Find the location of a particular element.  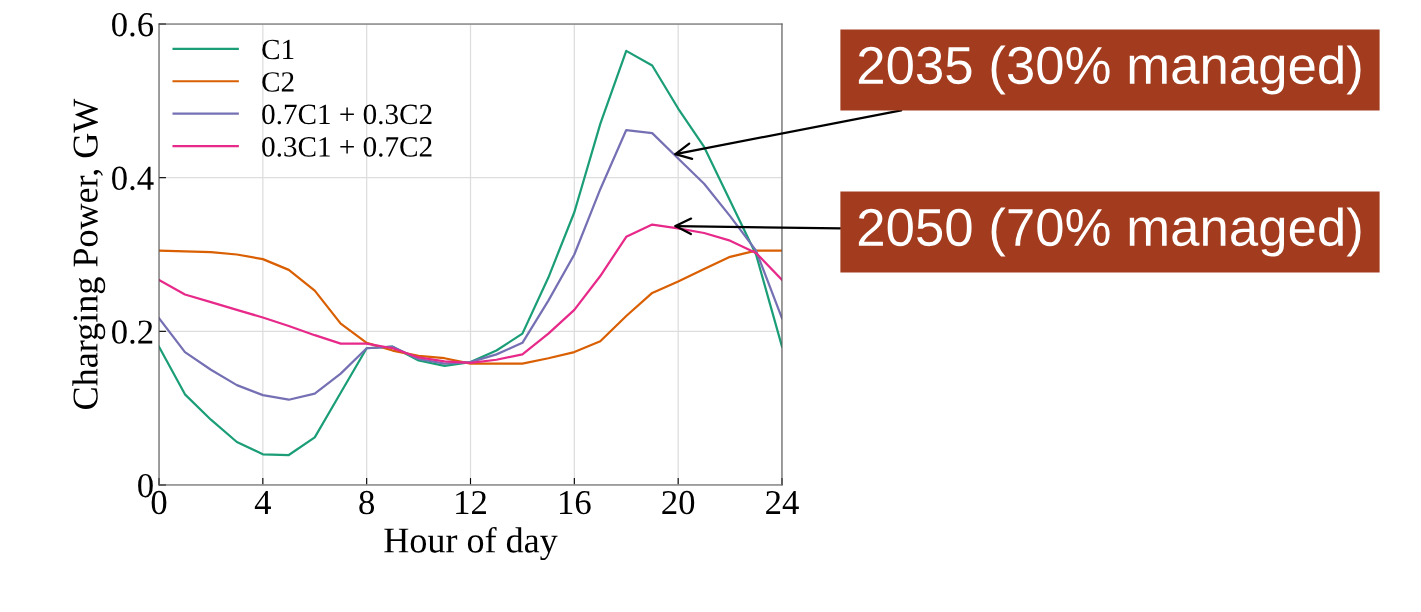

y-tick-label: 0.4 is located at coordinates (133, 178).